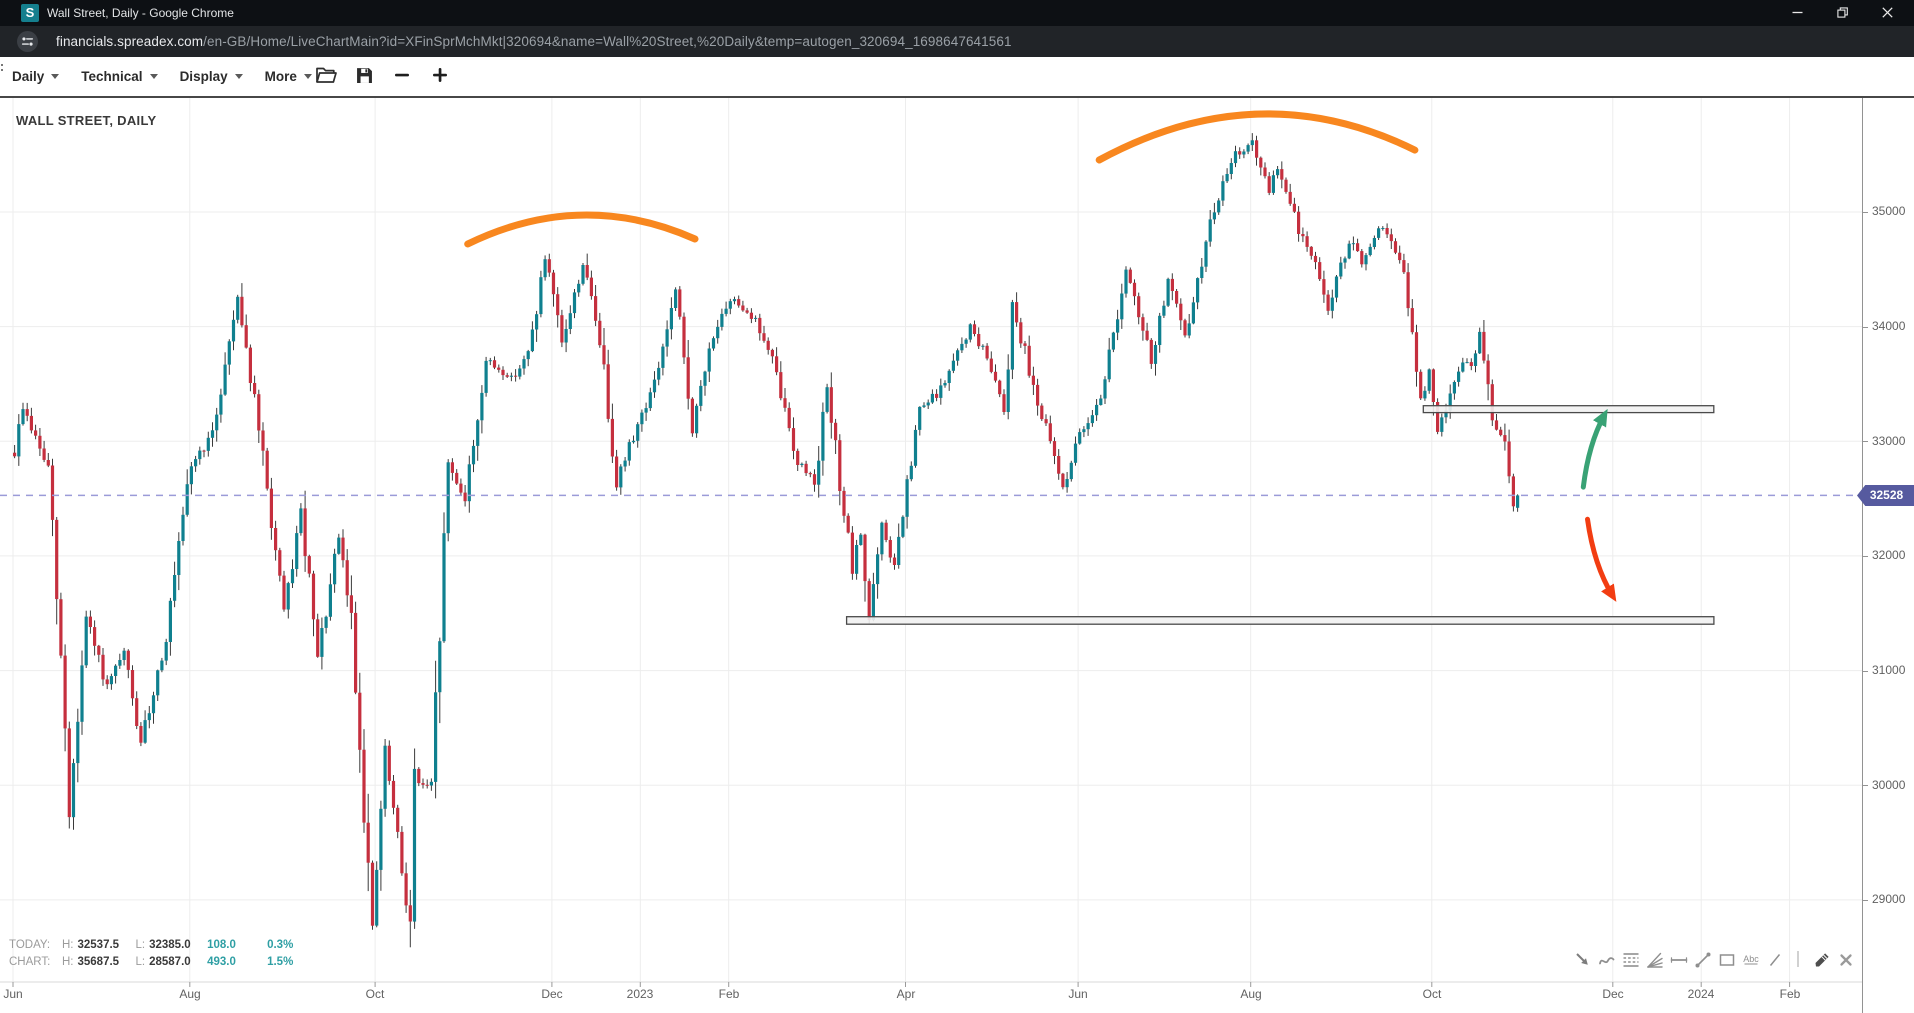 This screenshot has width=1914, height=1013. I want to click on site-controls-icon, so click(27, 41).